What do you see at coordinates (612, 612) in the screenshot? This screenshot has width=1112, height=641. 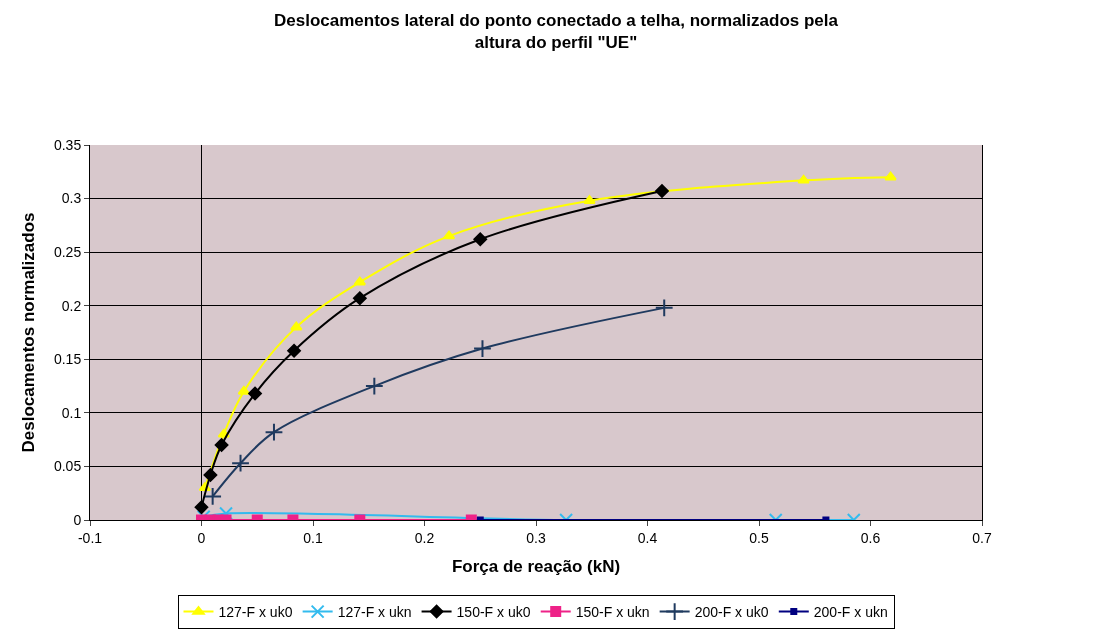 I see `legend-label: 150-F x ukn` at bounding box center [612, 612].